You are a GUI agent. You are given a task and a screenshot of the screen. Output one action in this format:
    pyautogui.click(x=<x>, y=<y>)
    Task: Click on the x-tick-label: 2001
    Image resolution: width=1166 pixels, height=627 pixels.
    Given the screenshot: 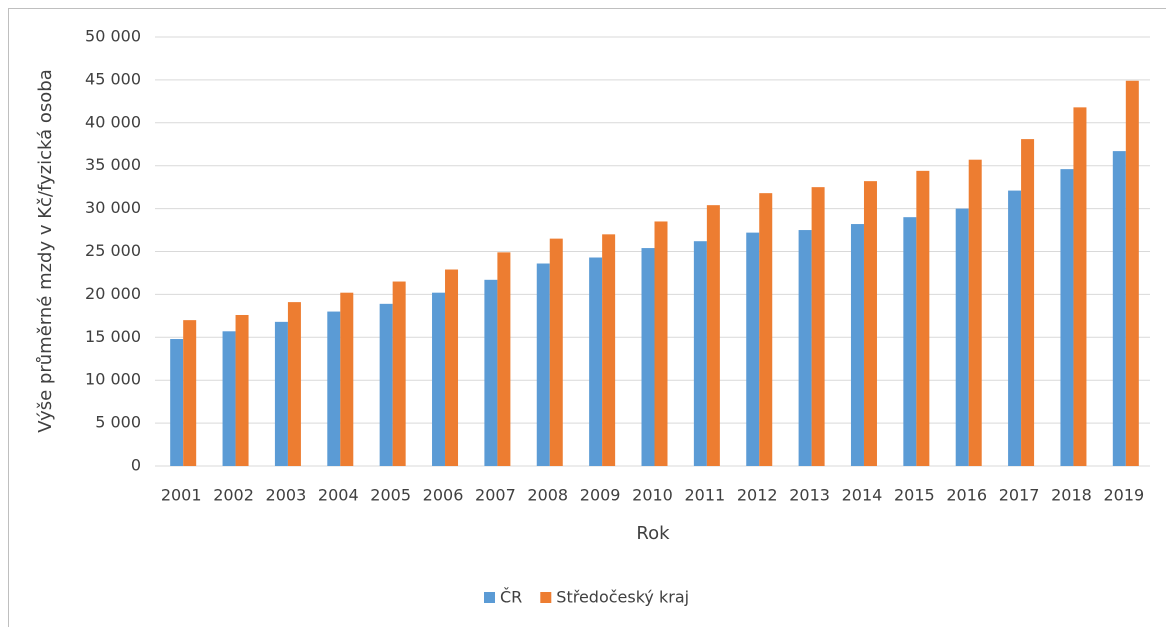 What is the action you would take?
    pyautogui.click(x=181, y=495)
    